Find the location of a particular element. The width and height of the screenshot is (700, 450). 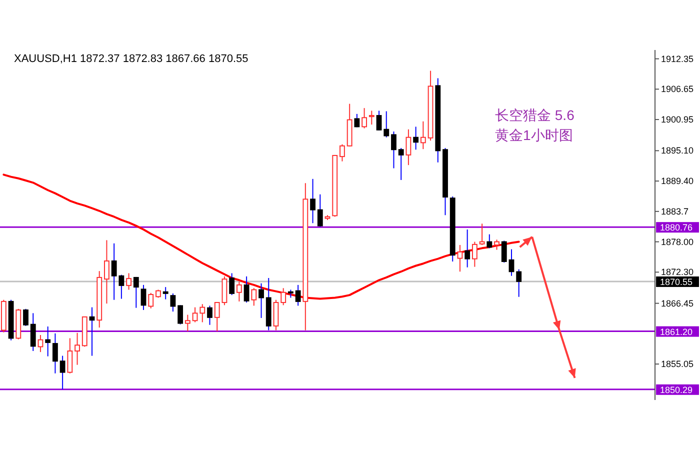

chart-title: XAUUSD,H1 1872.37 1872.83 1867.66 1870.55 is located at coordinates (131, 59).